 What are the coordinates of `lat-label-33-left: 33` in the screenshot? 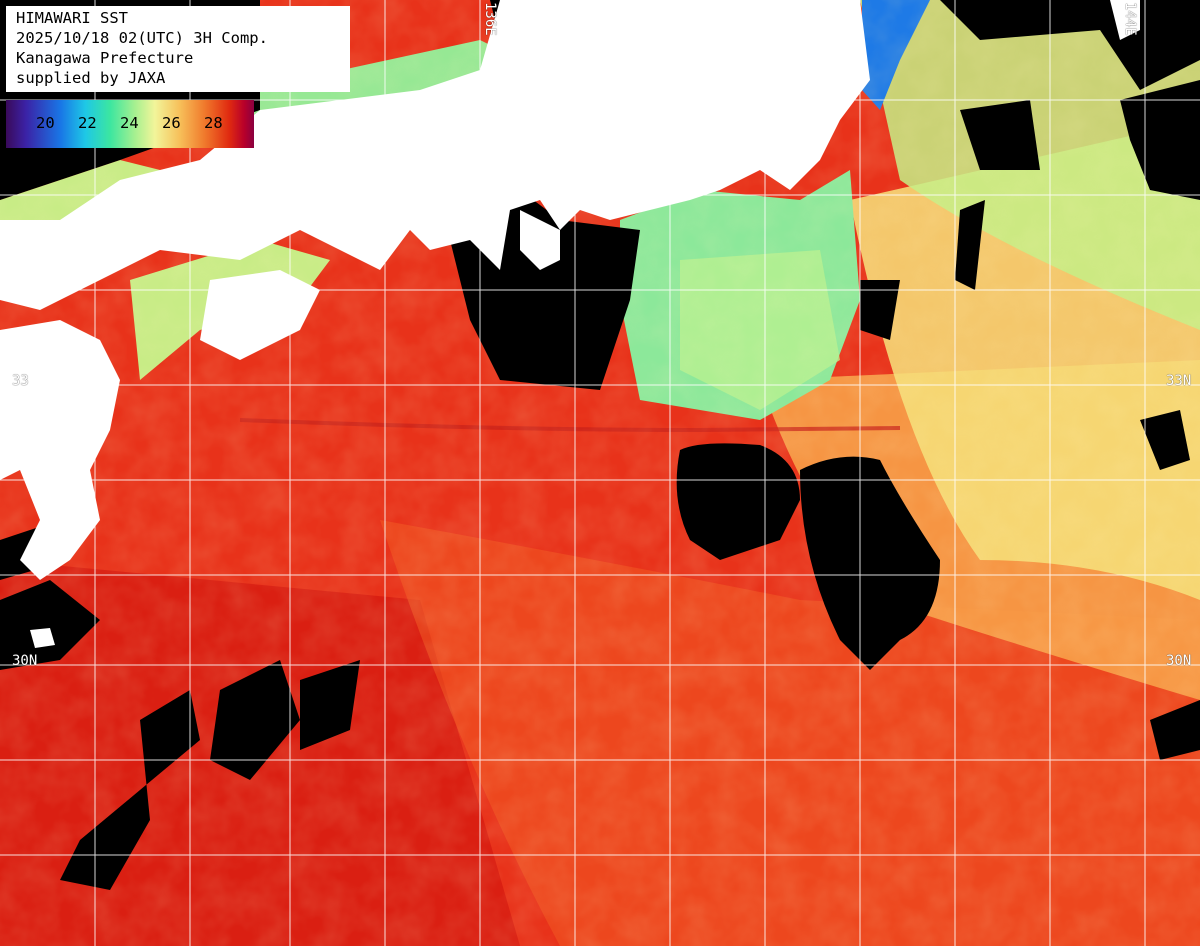 It's located at (20, 381).